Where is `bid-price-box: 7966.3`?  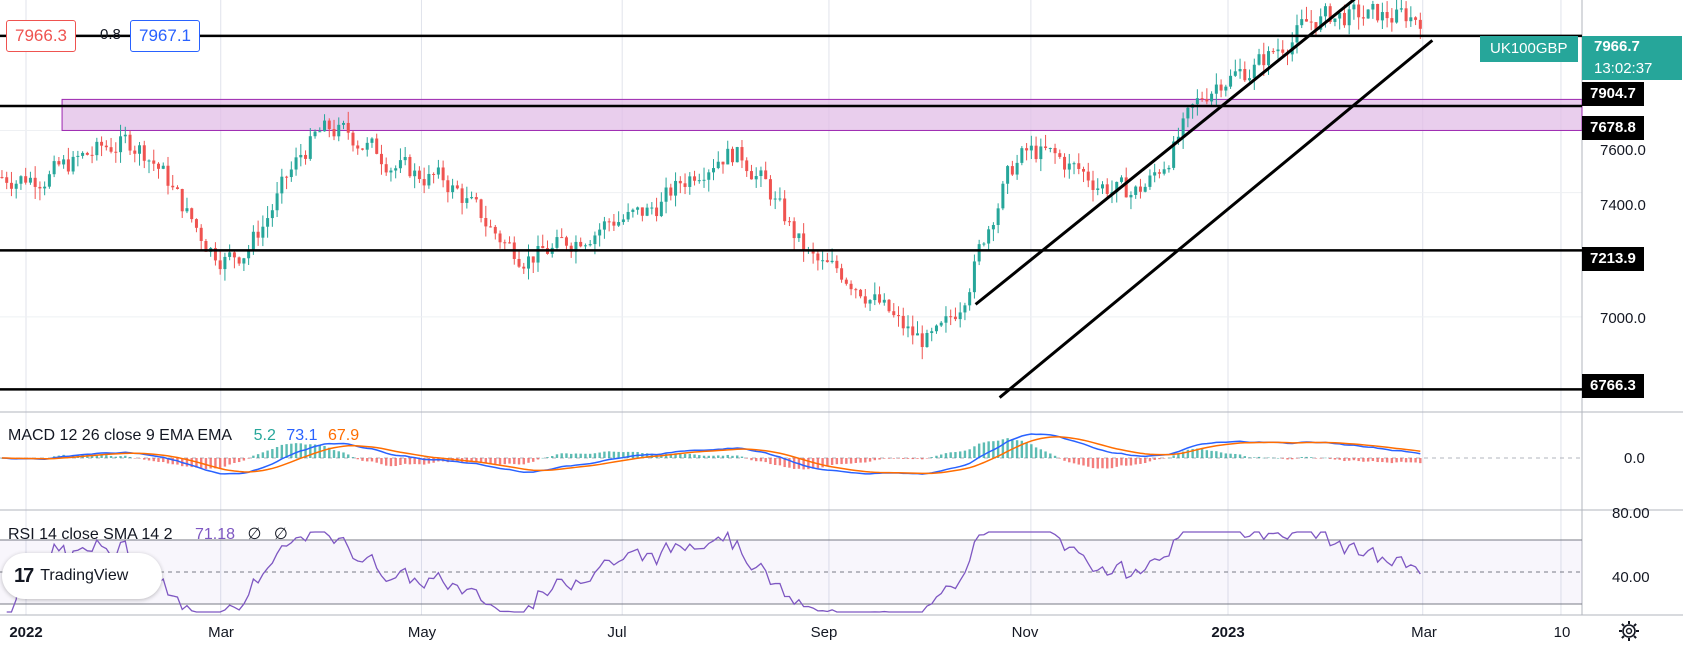 bid-price-box: 7966.3 is located at coordinates (41, 36).